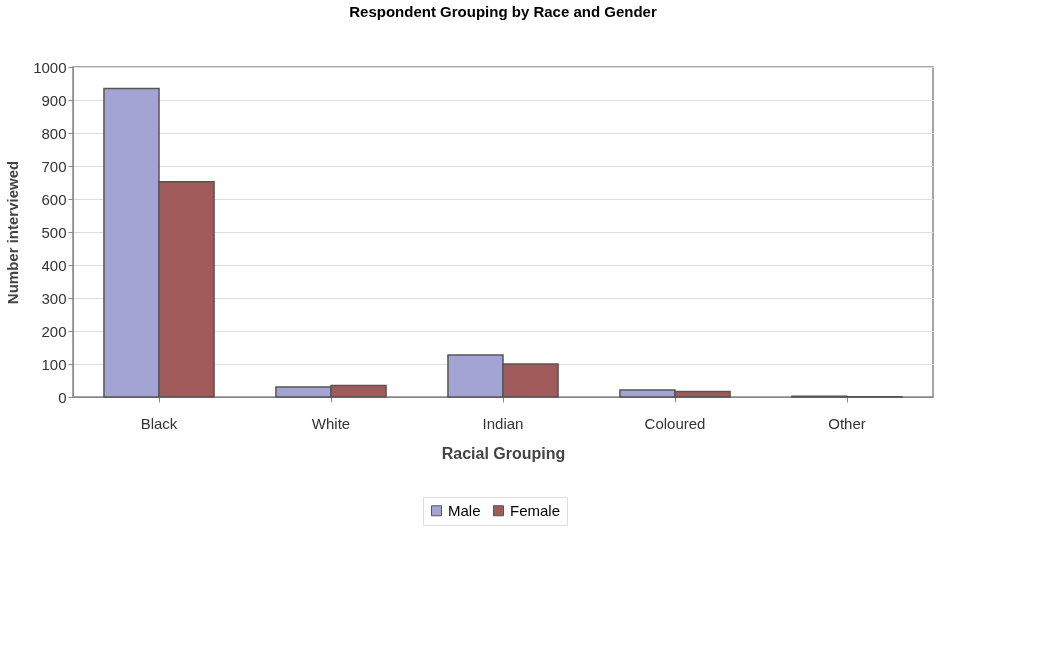 The height and width of the screenshot is (647, 1054). Describe the element at coordinates (50, 67) in the screenshot. I see `y-tick-label: 1000` at that location.